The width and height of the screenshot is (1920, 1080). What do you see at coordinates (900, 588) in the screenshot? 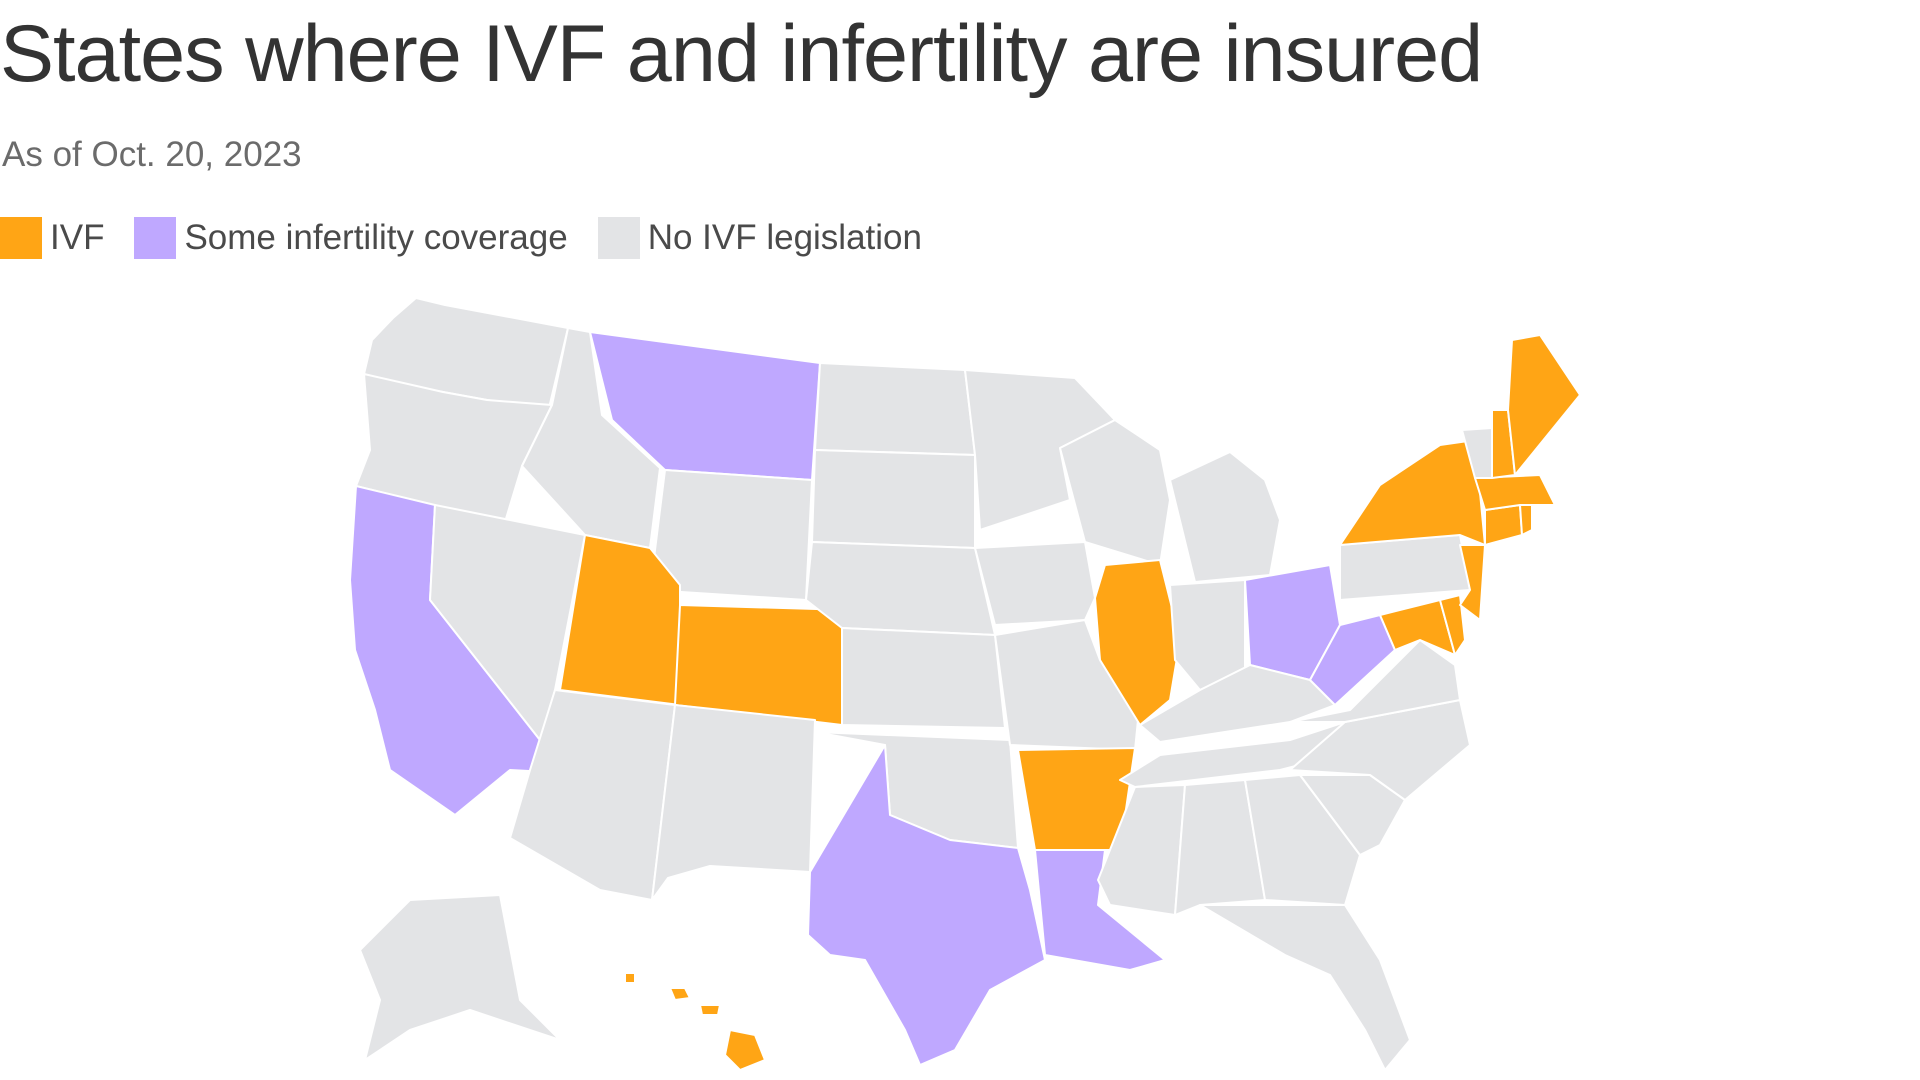
I see `state-ne` at bounding box center [900, 588].